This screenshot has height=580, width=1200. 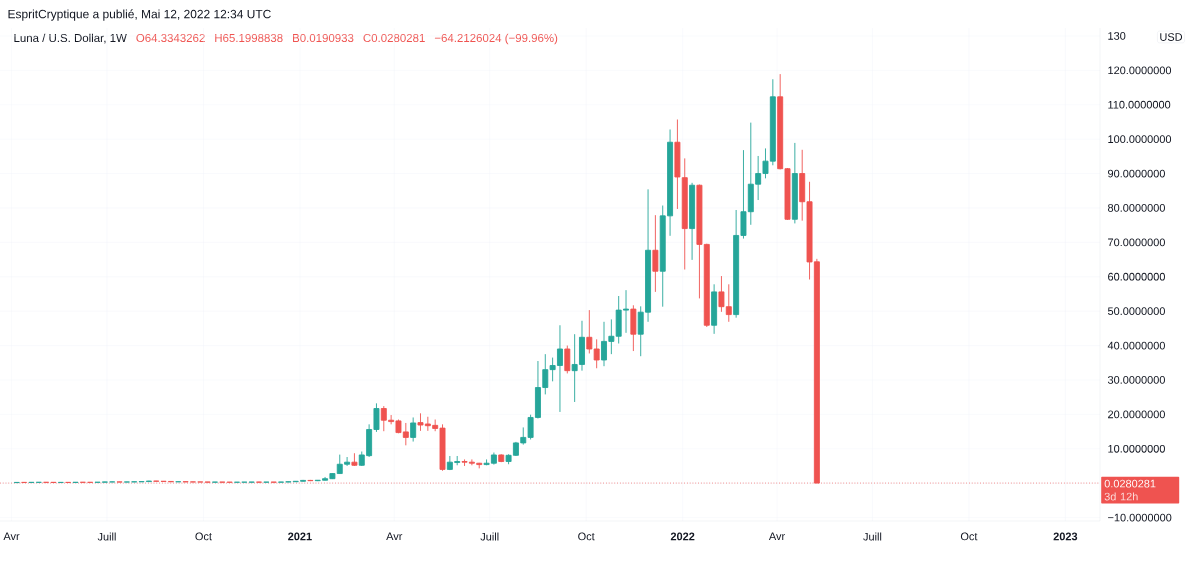 I want to click on annotation: B0.0190933, so click(x=323, y=38).